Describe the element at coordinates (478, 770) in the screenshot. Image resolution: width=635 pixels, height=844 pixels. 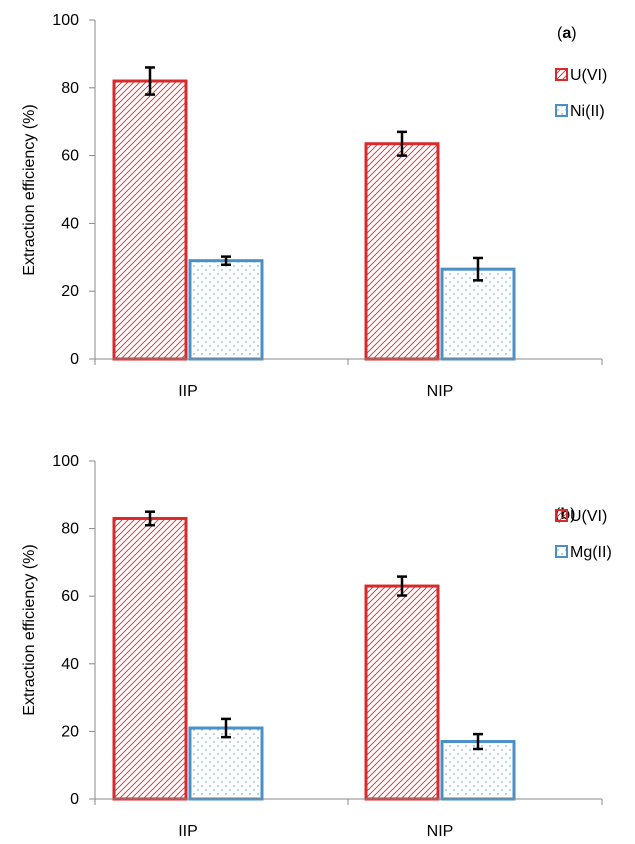
I see `bar-Mg(II)-NIP` at that location.